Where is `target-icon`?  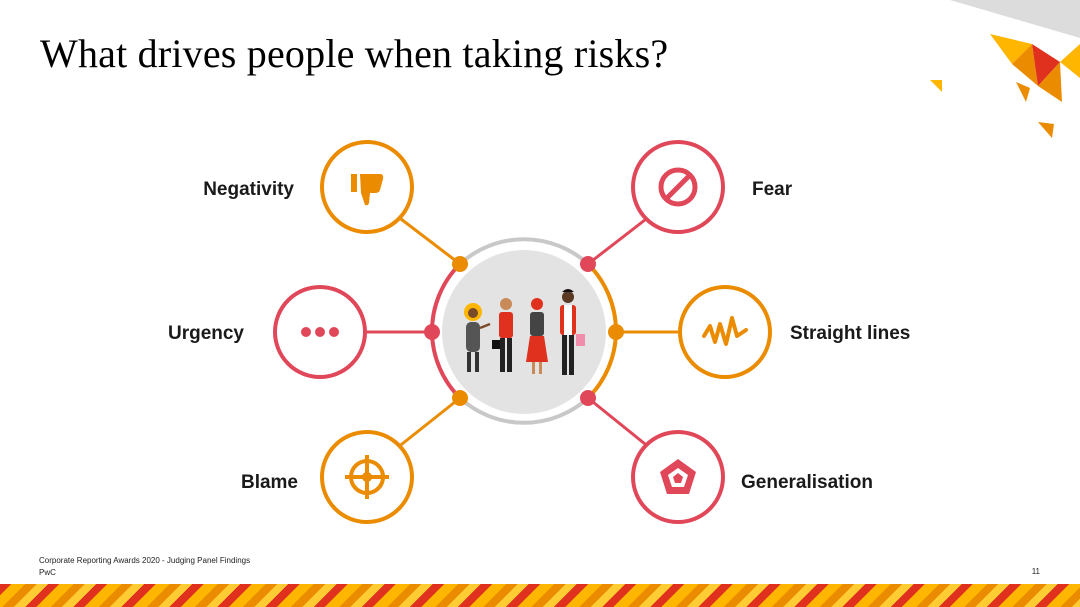
target-icon is located at coordinates (367, 477).